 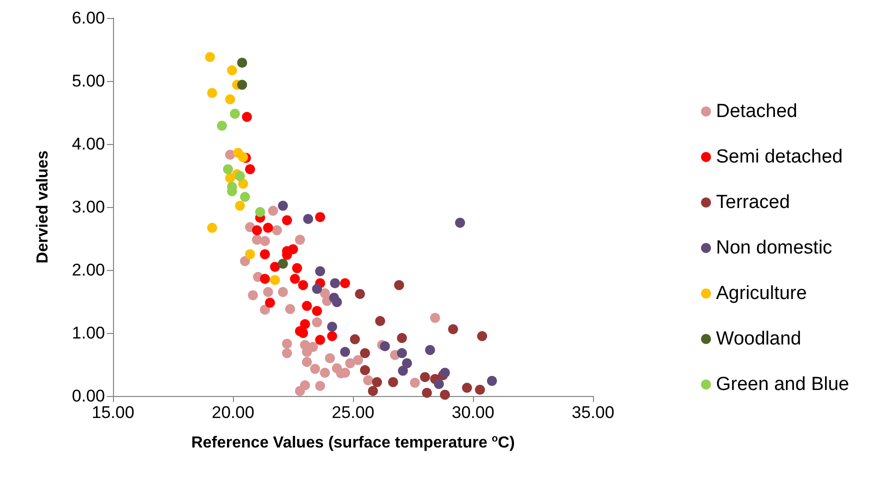 I want to click on y-axis-title: Dervied values, so click(x=43, y=207).